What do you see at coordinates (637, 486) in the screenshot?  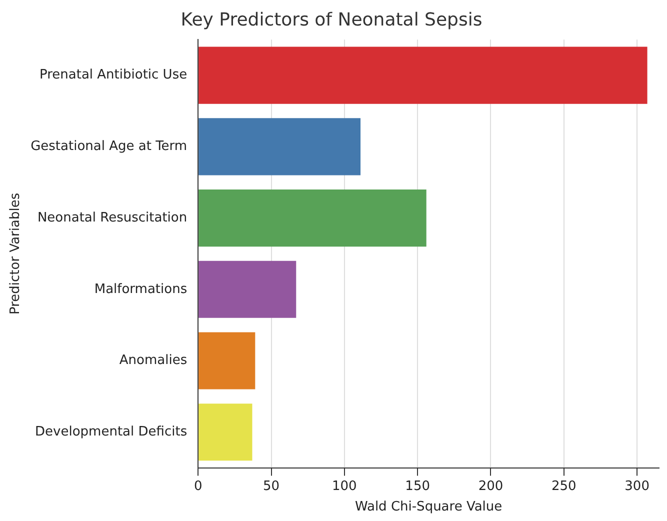 I see `x-tick-label: 300` at bounding box center [637, 486].